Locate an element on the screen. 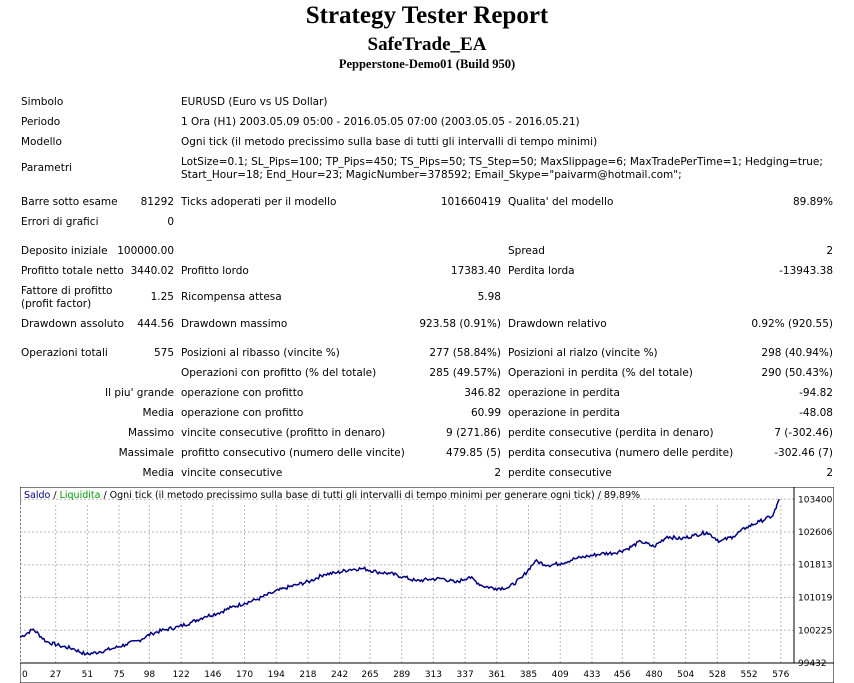 Image resolution: width=854 pixels, height=683 pixels. bars-label: Barre sotto esame is located at coordinates (69, 202).